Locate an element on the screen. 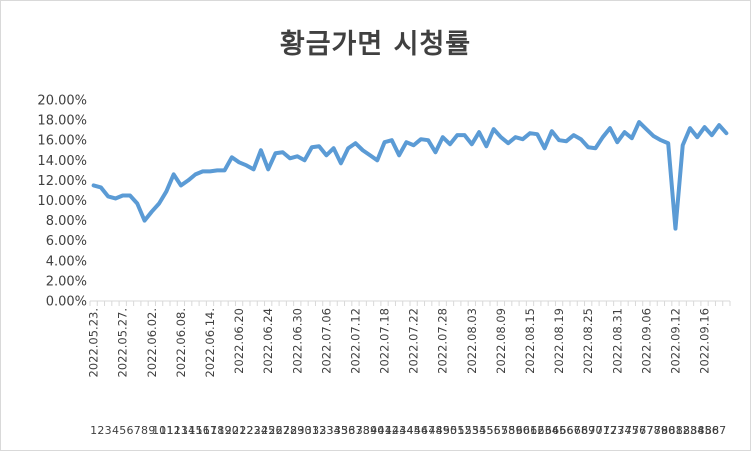  x-date-label: 2022.07.18 is located at coordinates (385, 341).